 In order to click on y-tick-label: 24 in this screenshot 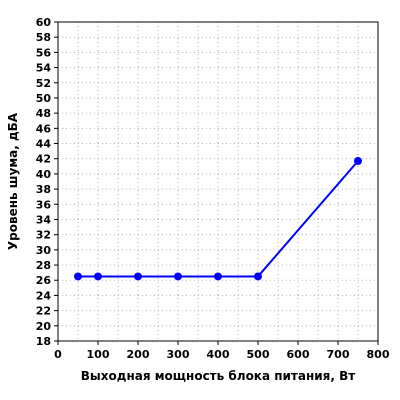, I will do `click(44, 295)`.